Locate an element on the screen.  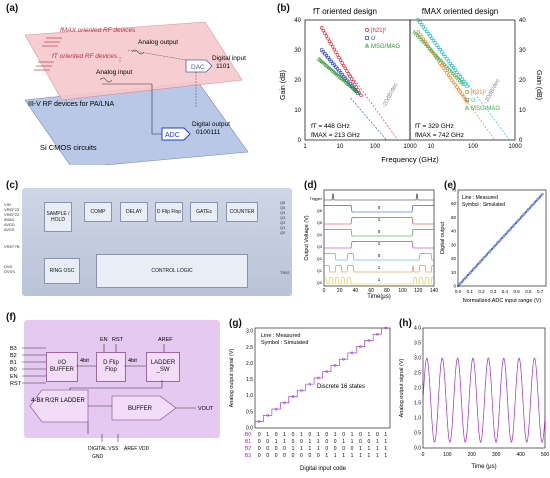
aref-top: AREF is located at coordinates (165, 340).